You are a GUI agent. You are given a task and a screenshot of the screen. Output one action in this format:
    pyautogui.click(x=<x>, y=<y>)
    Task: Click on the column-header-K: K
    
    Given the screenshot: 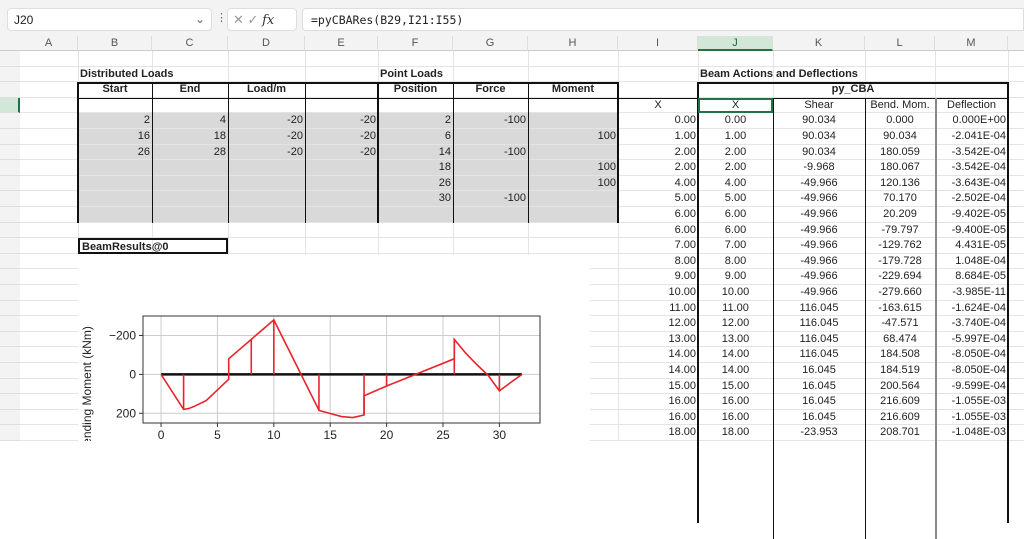 What is the action you would take?
    pyautogui.click(x=819, y=43)
    